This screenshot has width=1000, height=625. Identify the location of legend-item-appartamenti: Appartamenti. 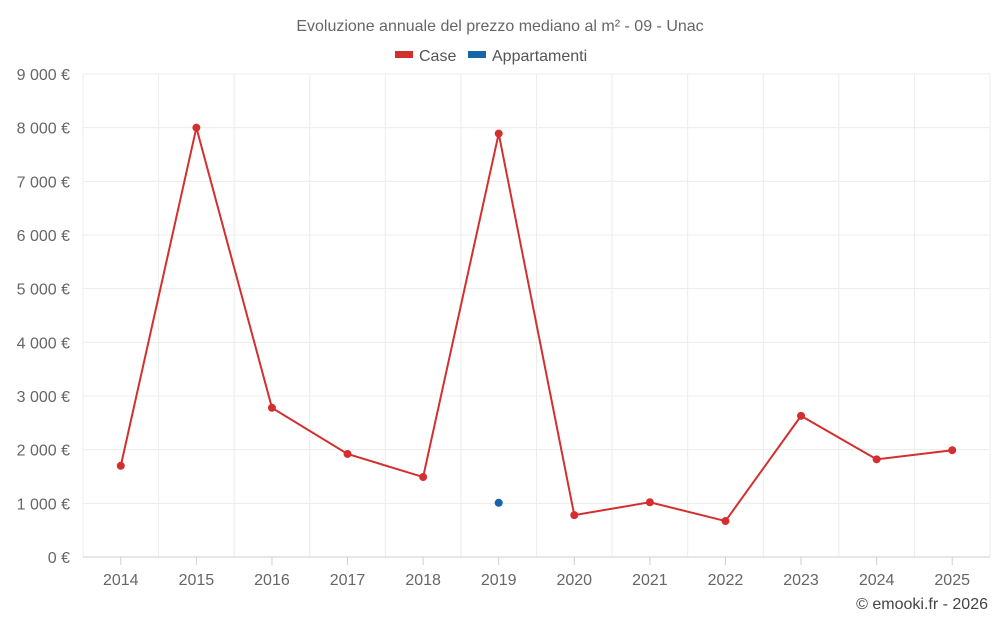
(527, 56).